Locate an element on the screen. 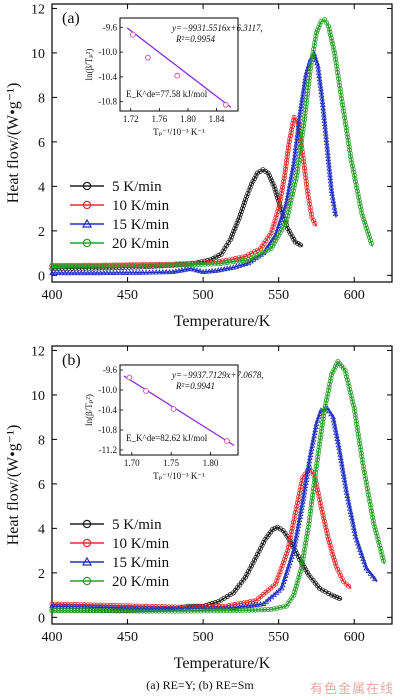  y-axis-label: Heat flow/(W•g⁻¹) is located at coordinates (13, 143).